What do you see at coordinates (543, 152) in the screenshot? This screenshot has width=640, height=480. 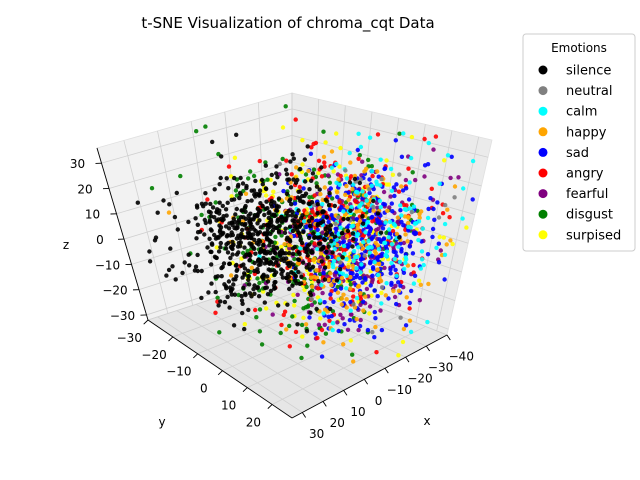 I see `legend-marker-sad` at bounding box center [543, 152].